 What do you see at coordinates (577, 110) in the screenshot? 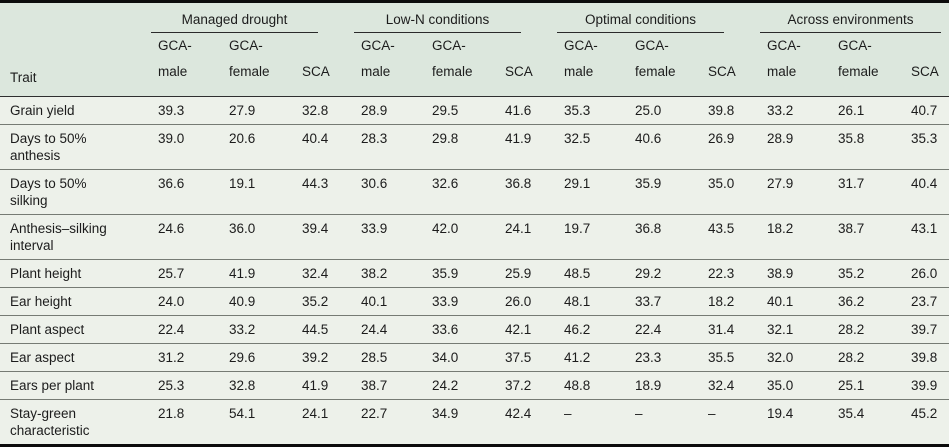
I see `value-cell: 35.3` at bounding box center [577, 110].